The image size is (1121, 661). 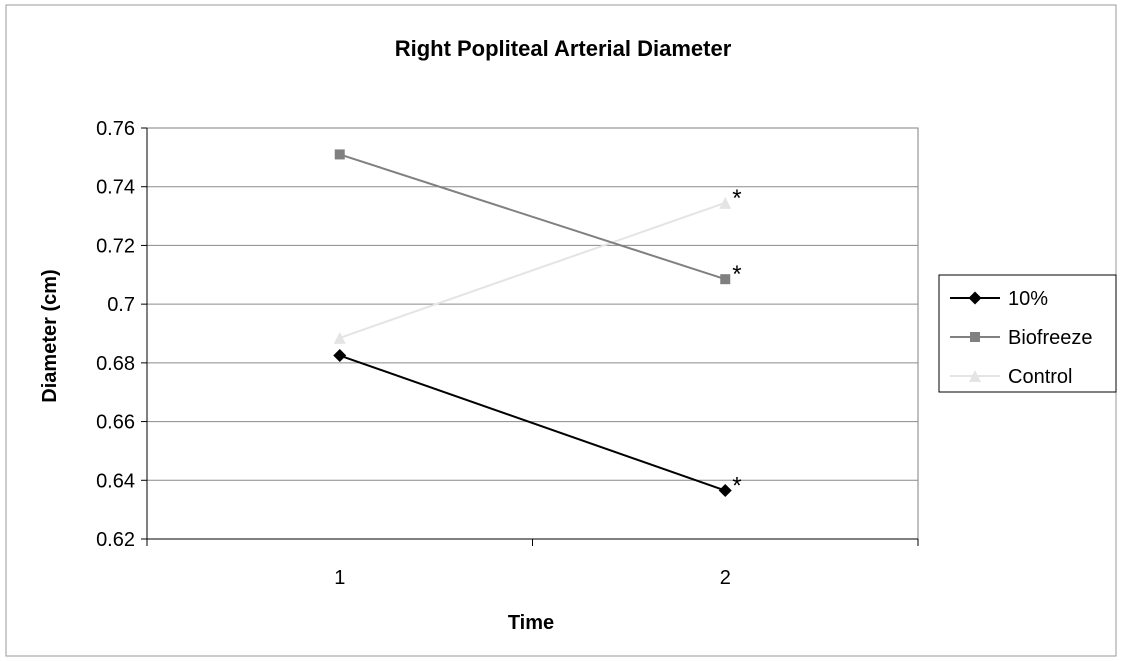 What do you see at coordinates (115, 423) in the screenshot?
I see `y-tick-label: 0.66` at bounding box center [115, 423].